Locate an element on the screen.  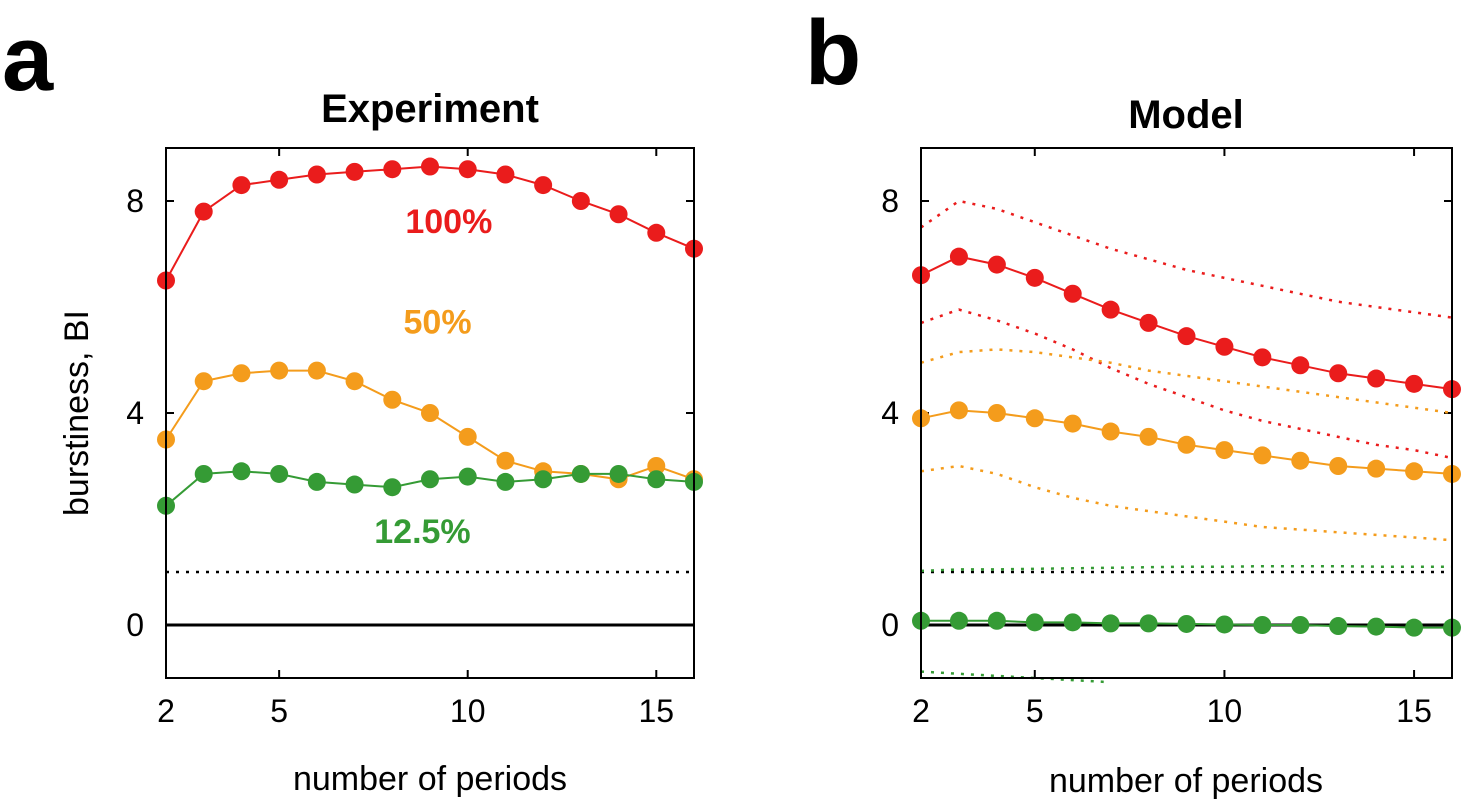
x-tick-label: 10 is located at coordinates (1225, 711).